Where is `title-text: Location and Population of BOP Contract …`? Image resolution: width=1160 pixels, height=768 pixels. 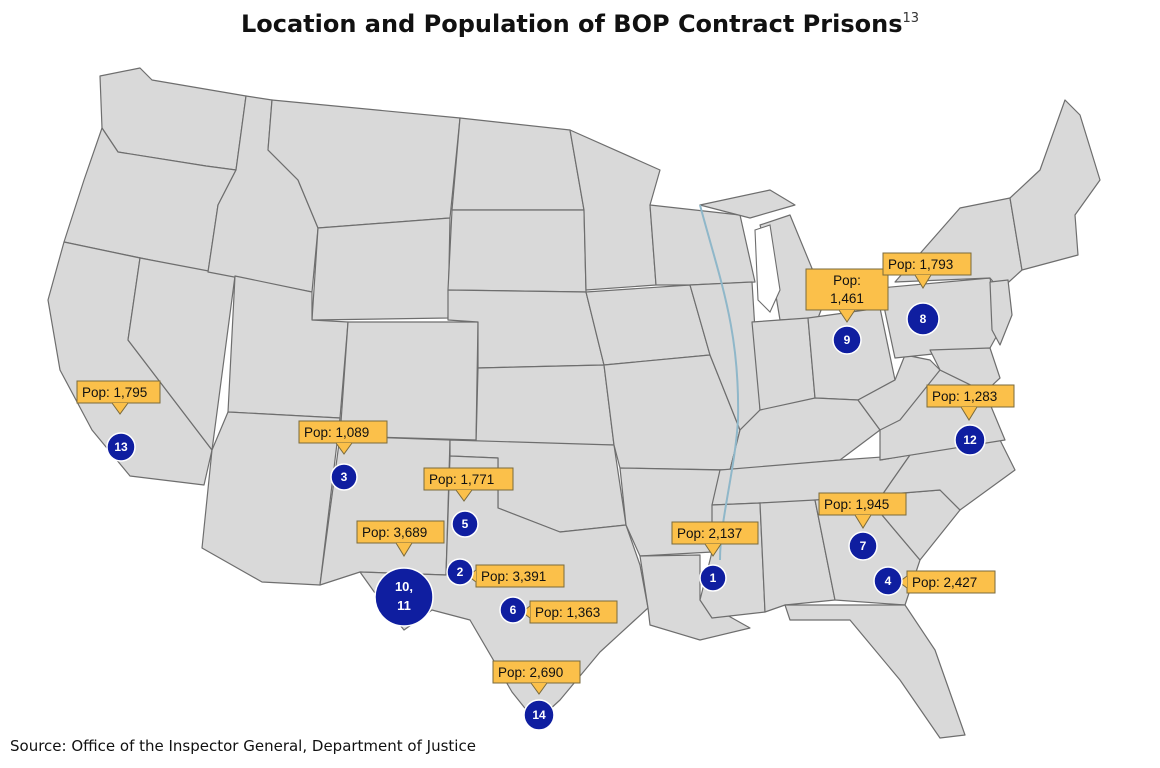
title-text: Location and Population of BOP Contract … is located at coordinates (571, 24).